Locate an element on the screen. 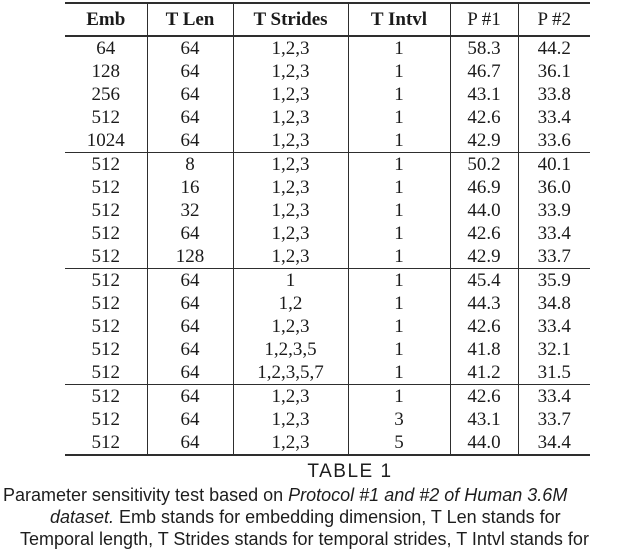  table-row: 512 64 1 1 45.4 35.9 is located at coordinates (327, 280).